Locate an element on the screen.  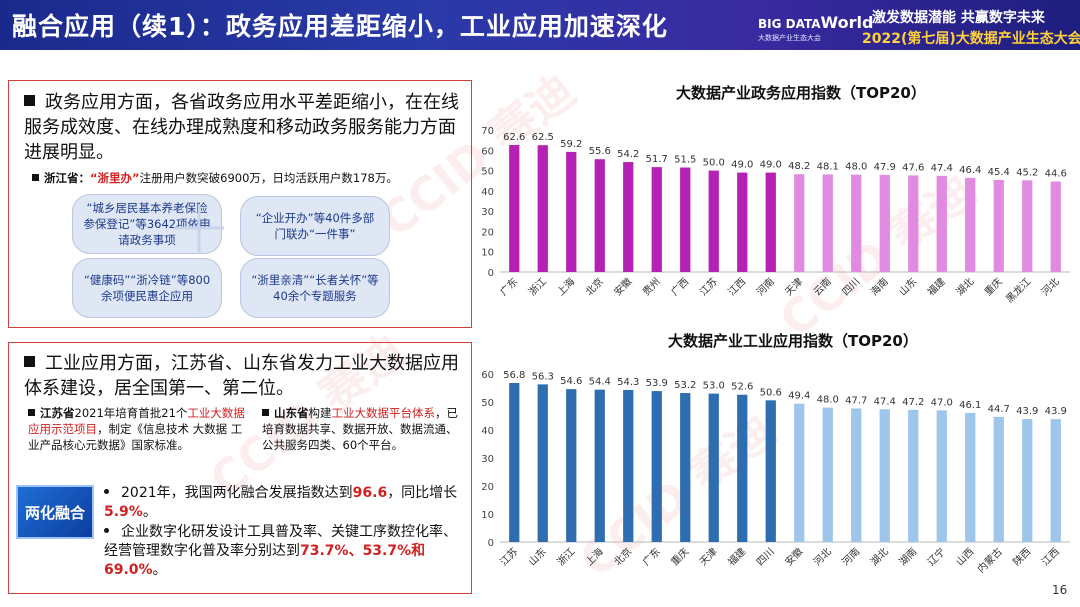
service-pill: “浙里亲清”“长者关怀”等40余个专题服务 is located at coordinates (315, 288).